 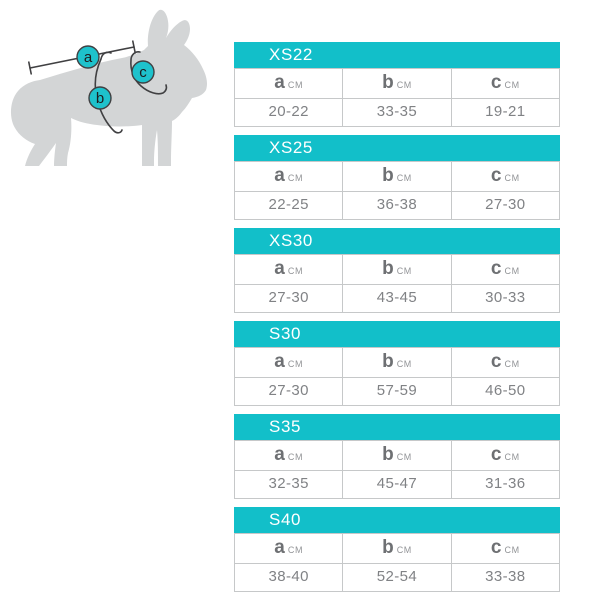 I want to click on measure-point-a: a, so click(x=88, y=57).